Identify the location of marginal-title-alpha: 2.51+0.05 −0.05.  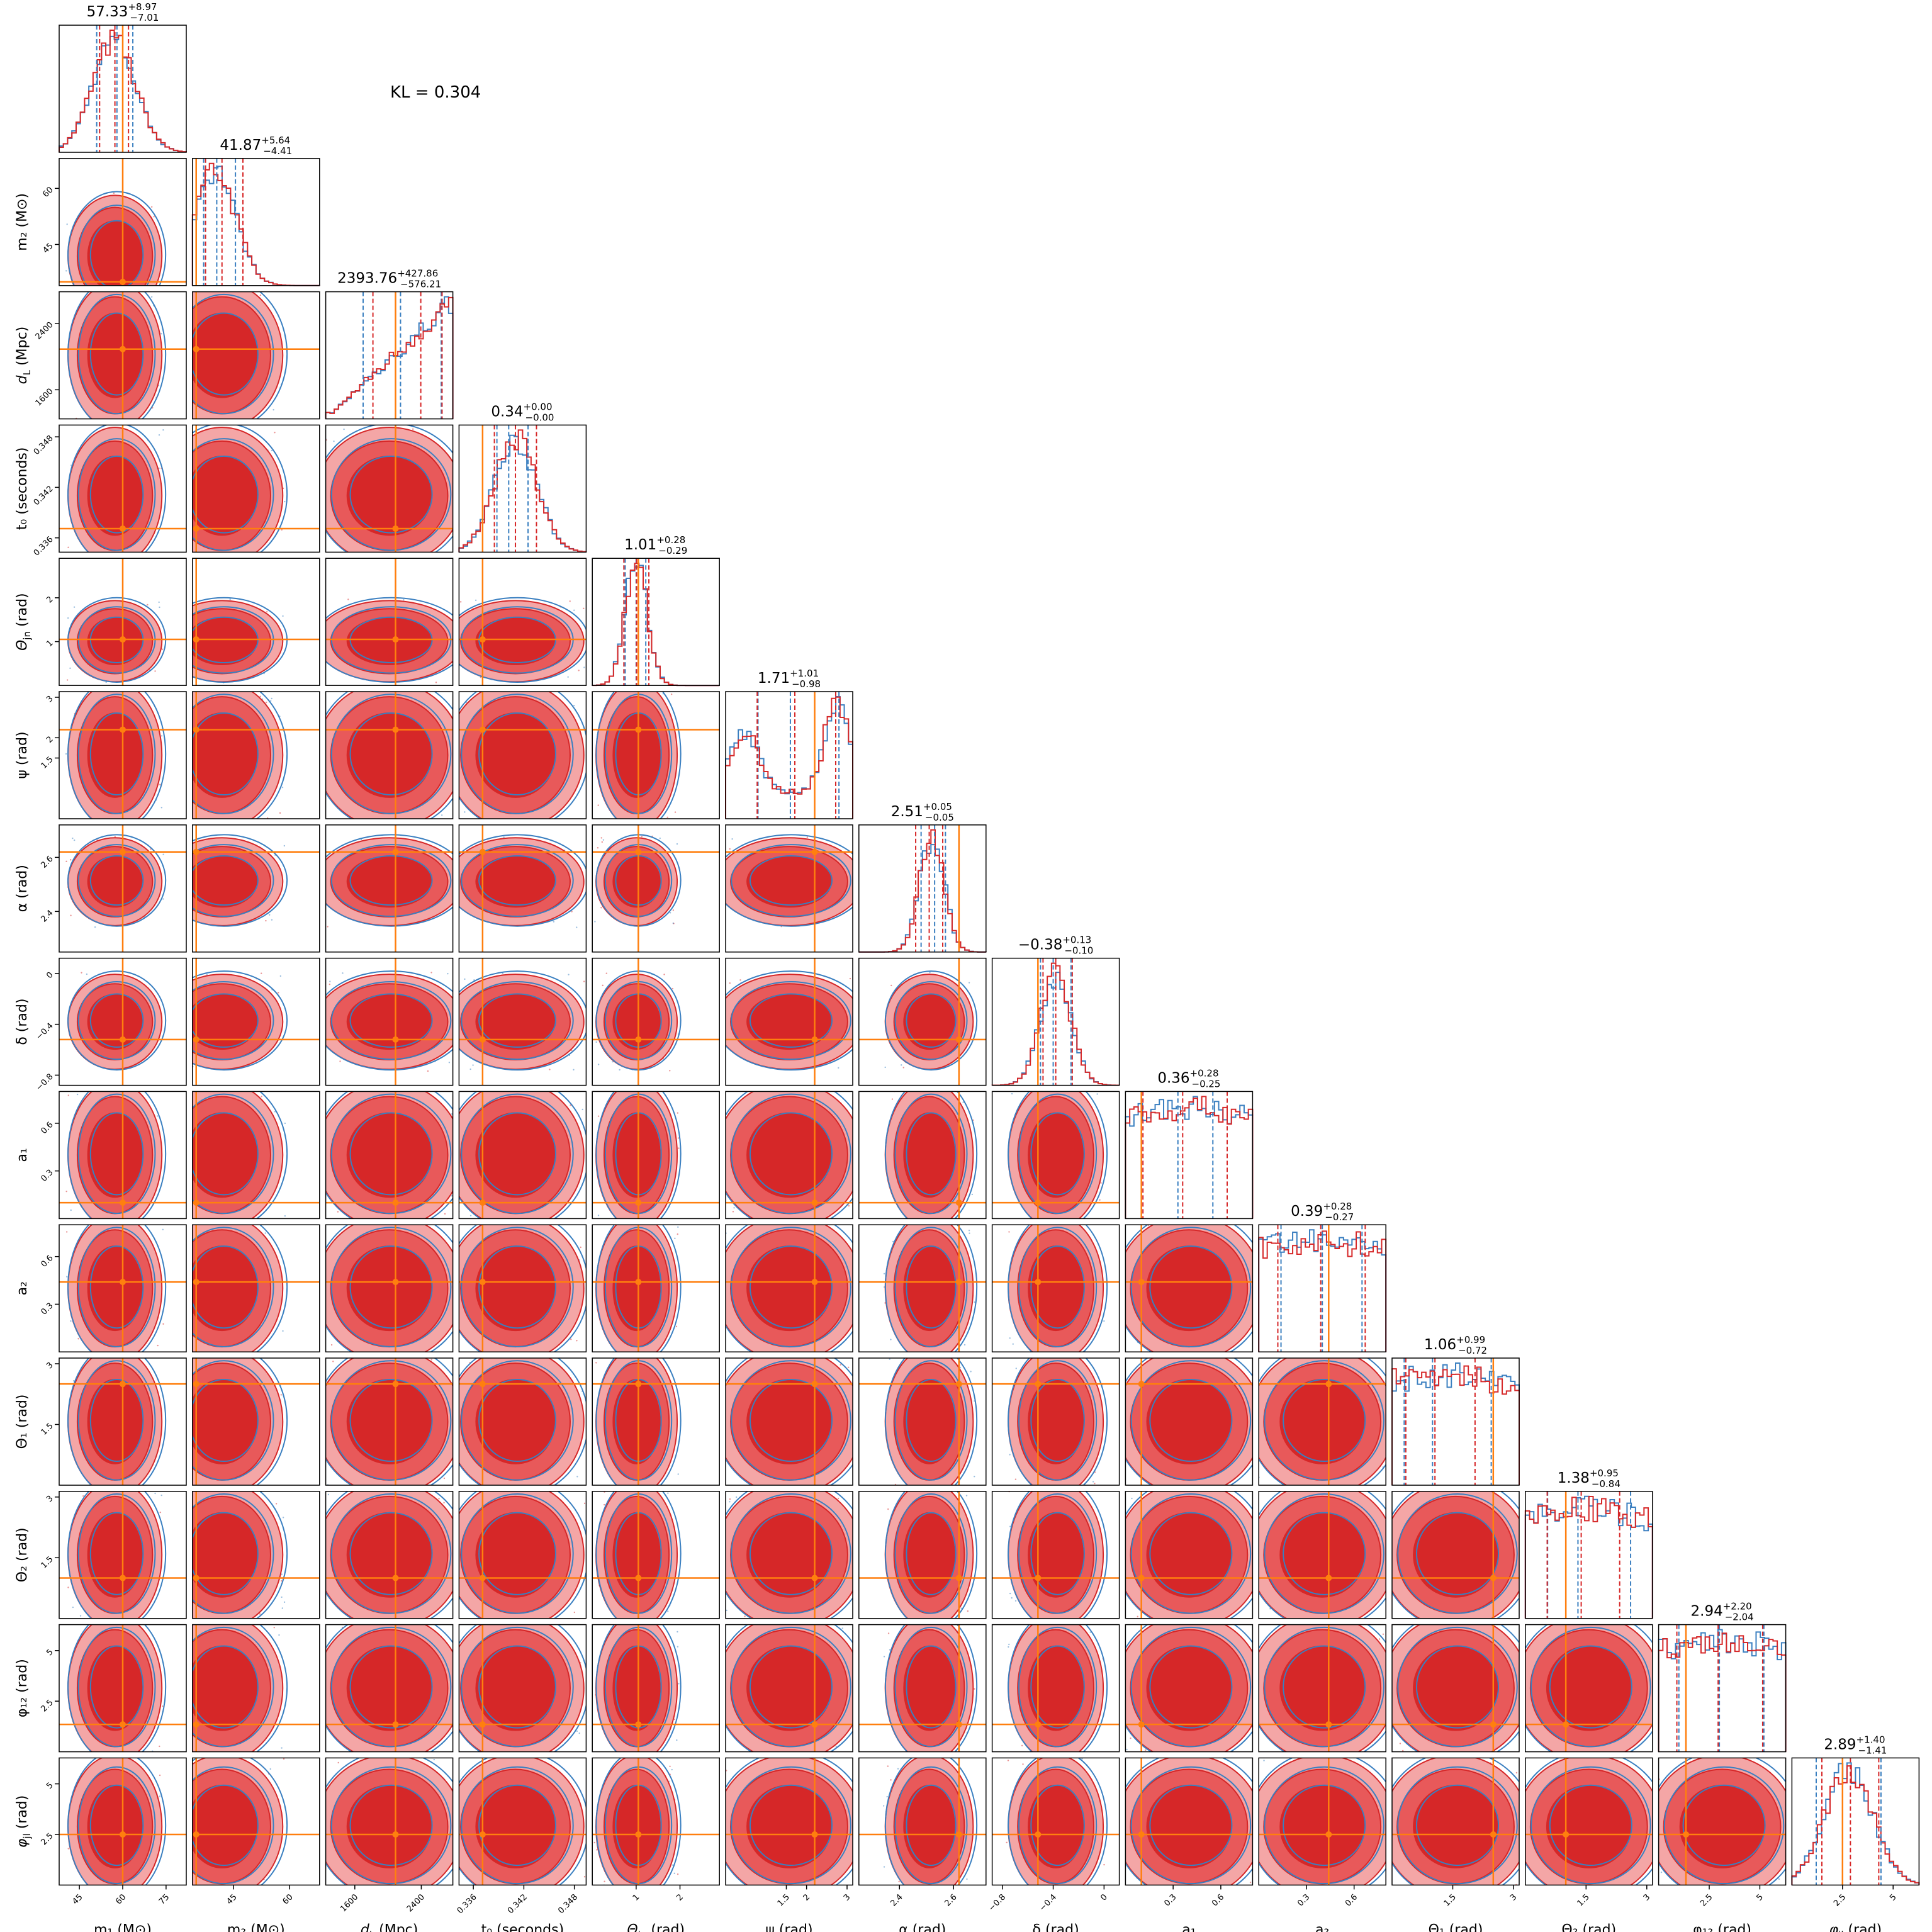
(922, 812).